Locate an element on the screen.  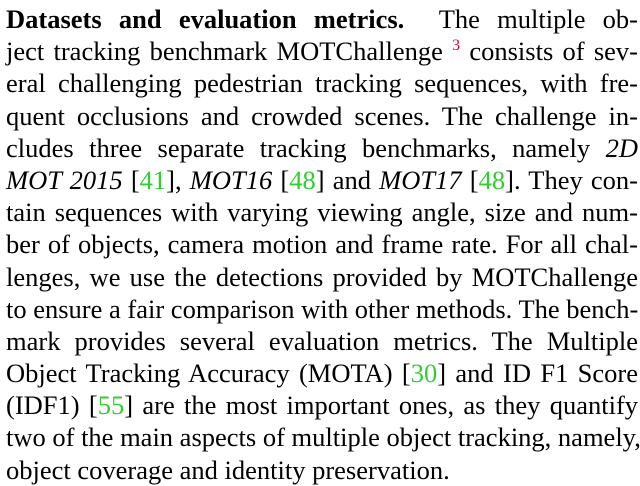
paragraph-heading: Datasets and evaluation metrics. is located at coordinates (205, 19).